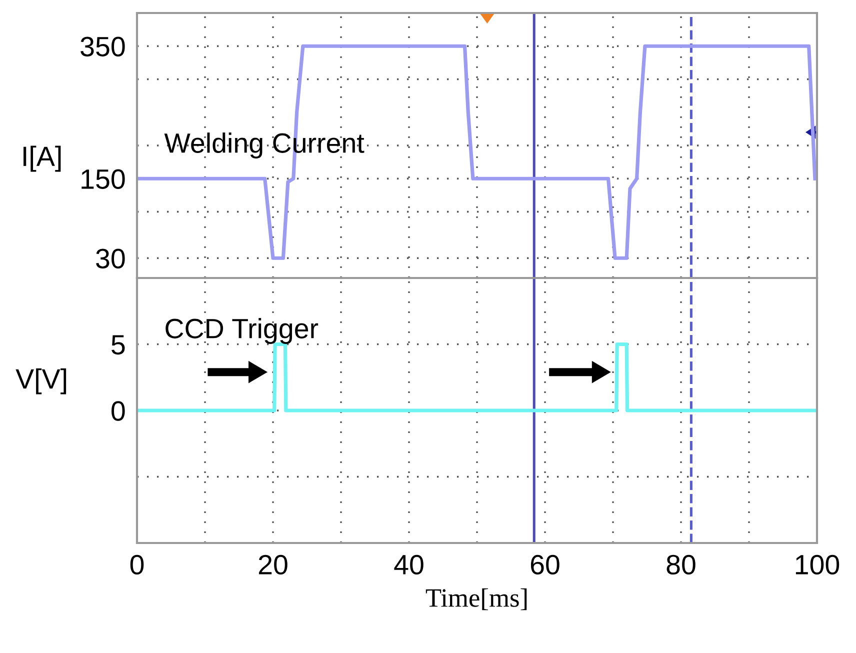 This screenshot has height=653, width=856. I want to click on x-tick-label: 0, so click(137, 564).